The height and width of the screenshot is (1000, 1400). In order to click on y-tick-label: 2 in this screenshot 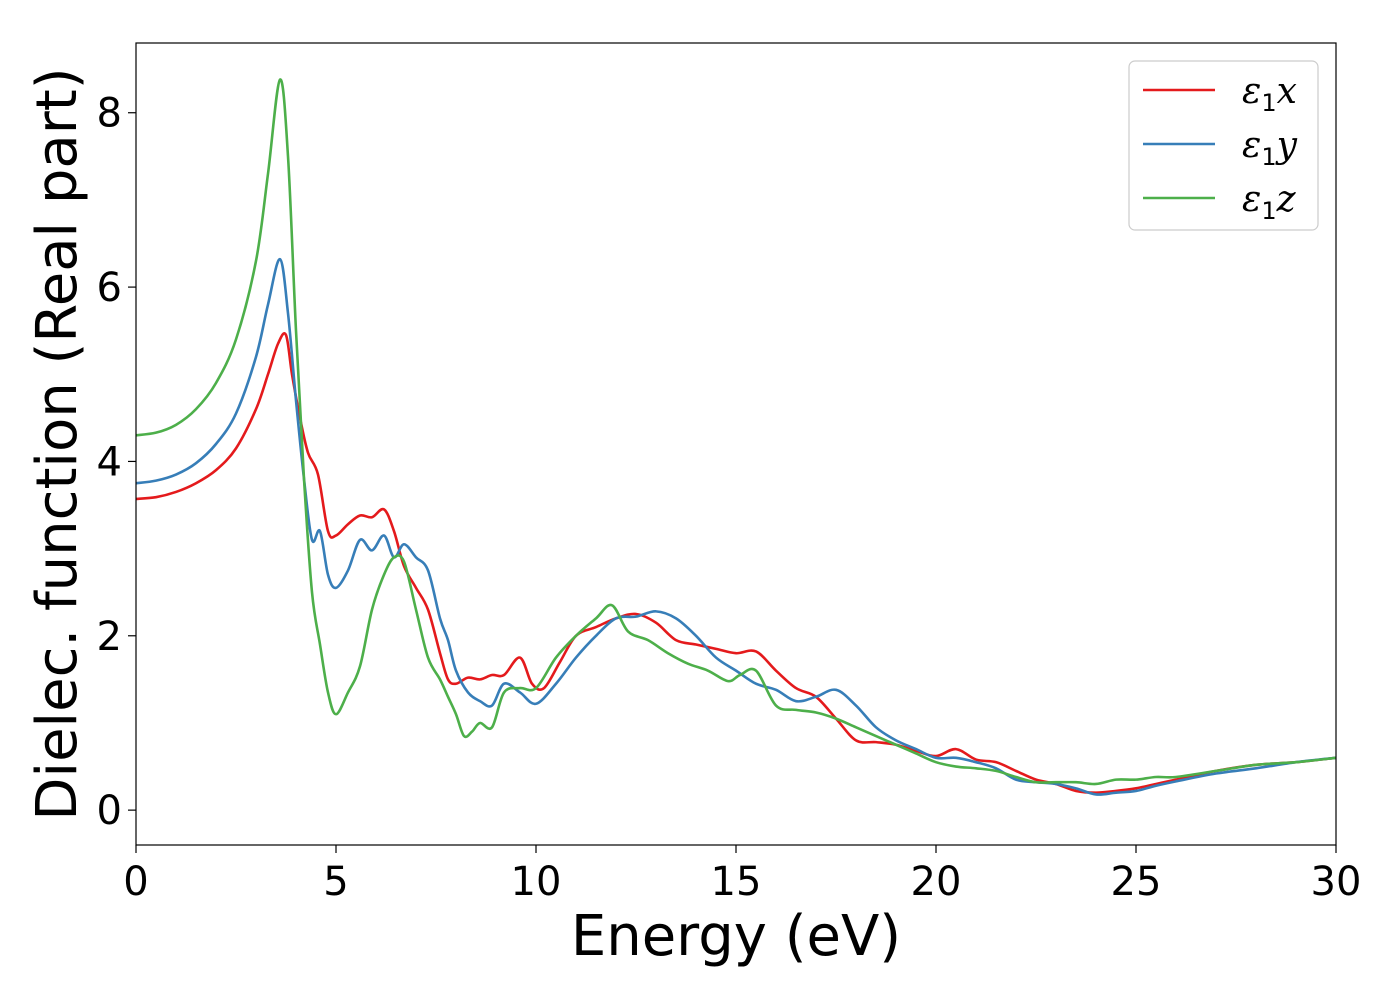, I will do `click(109, 637)`.